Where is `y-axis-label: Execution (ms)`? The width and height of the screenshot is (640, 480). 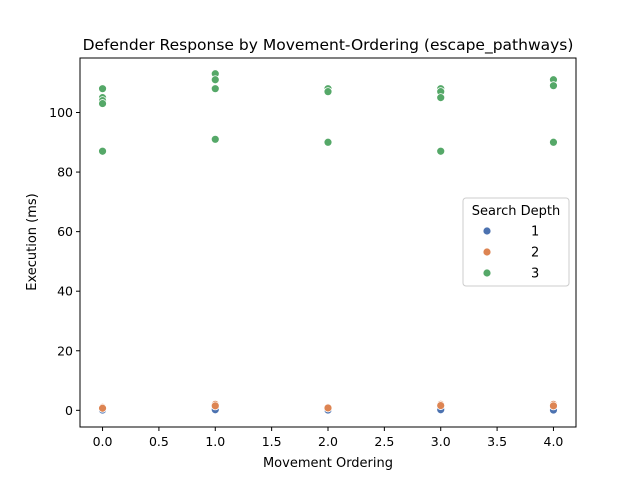 y-axis-label: Execution (ms) is located at coordinates (32, 242).